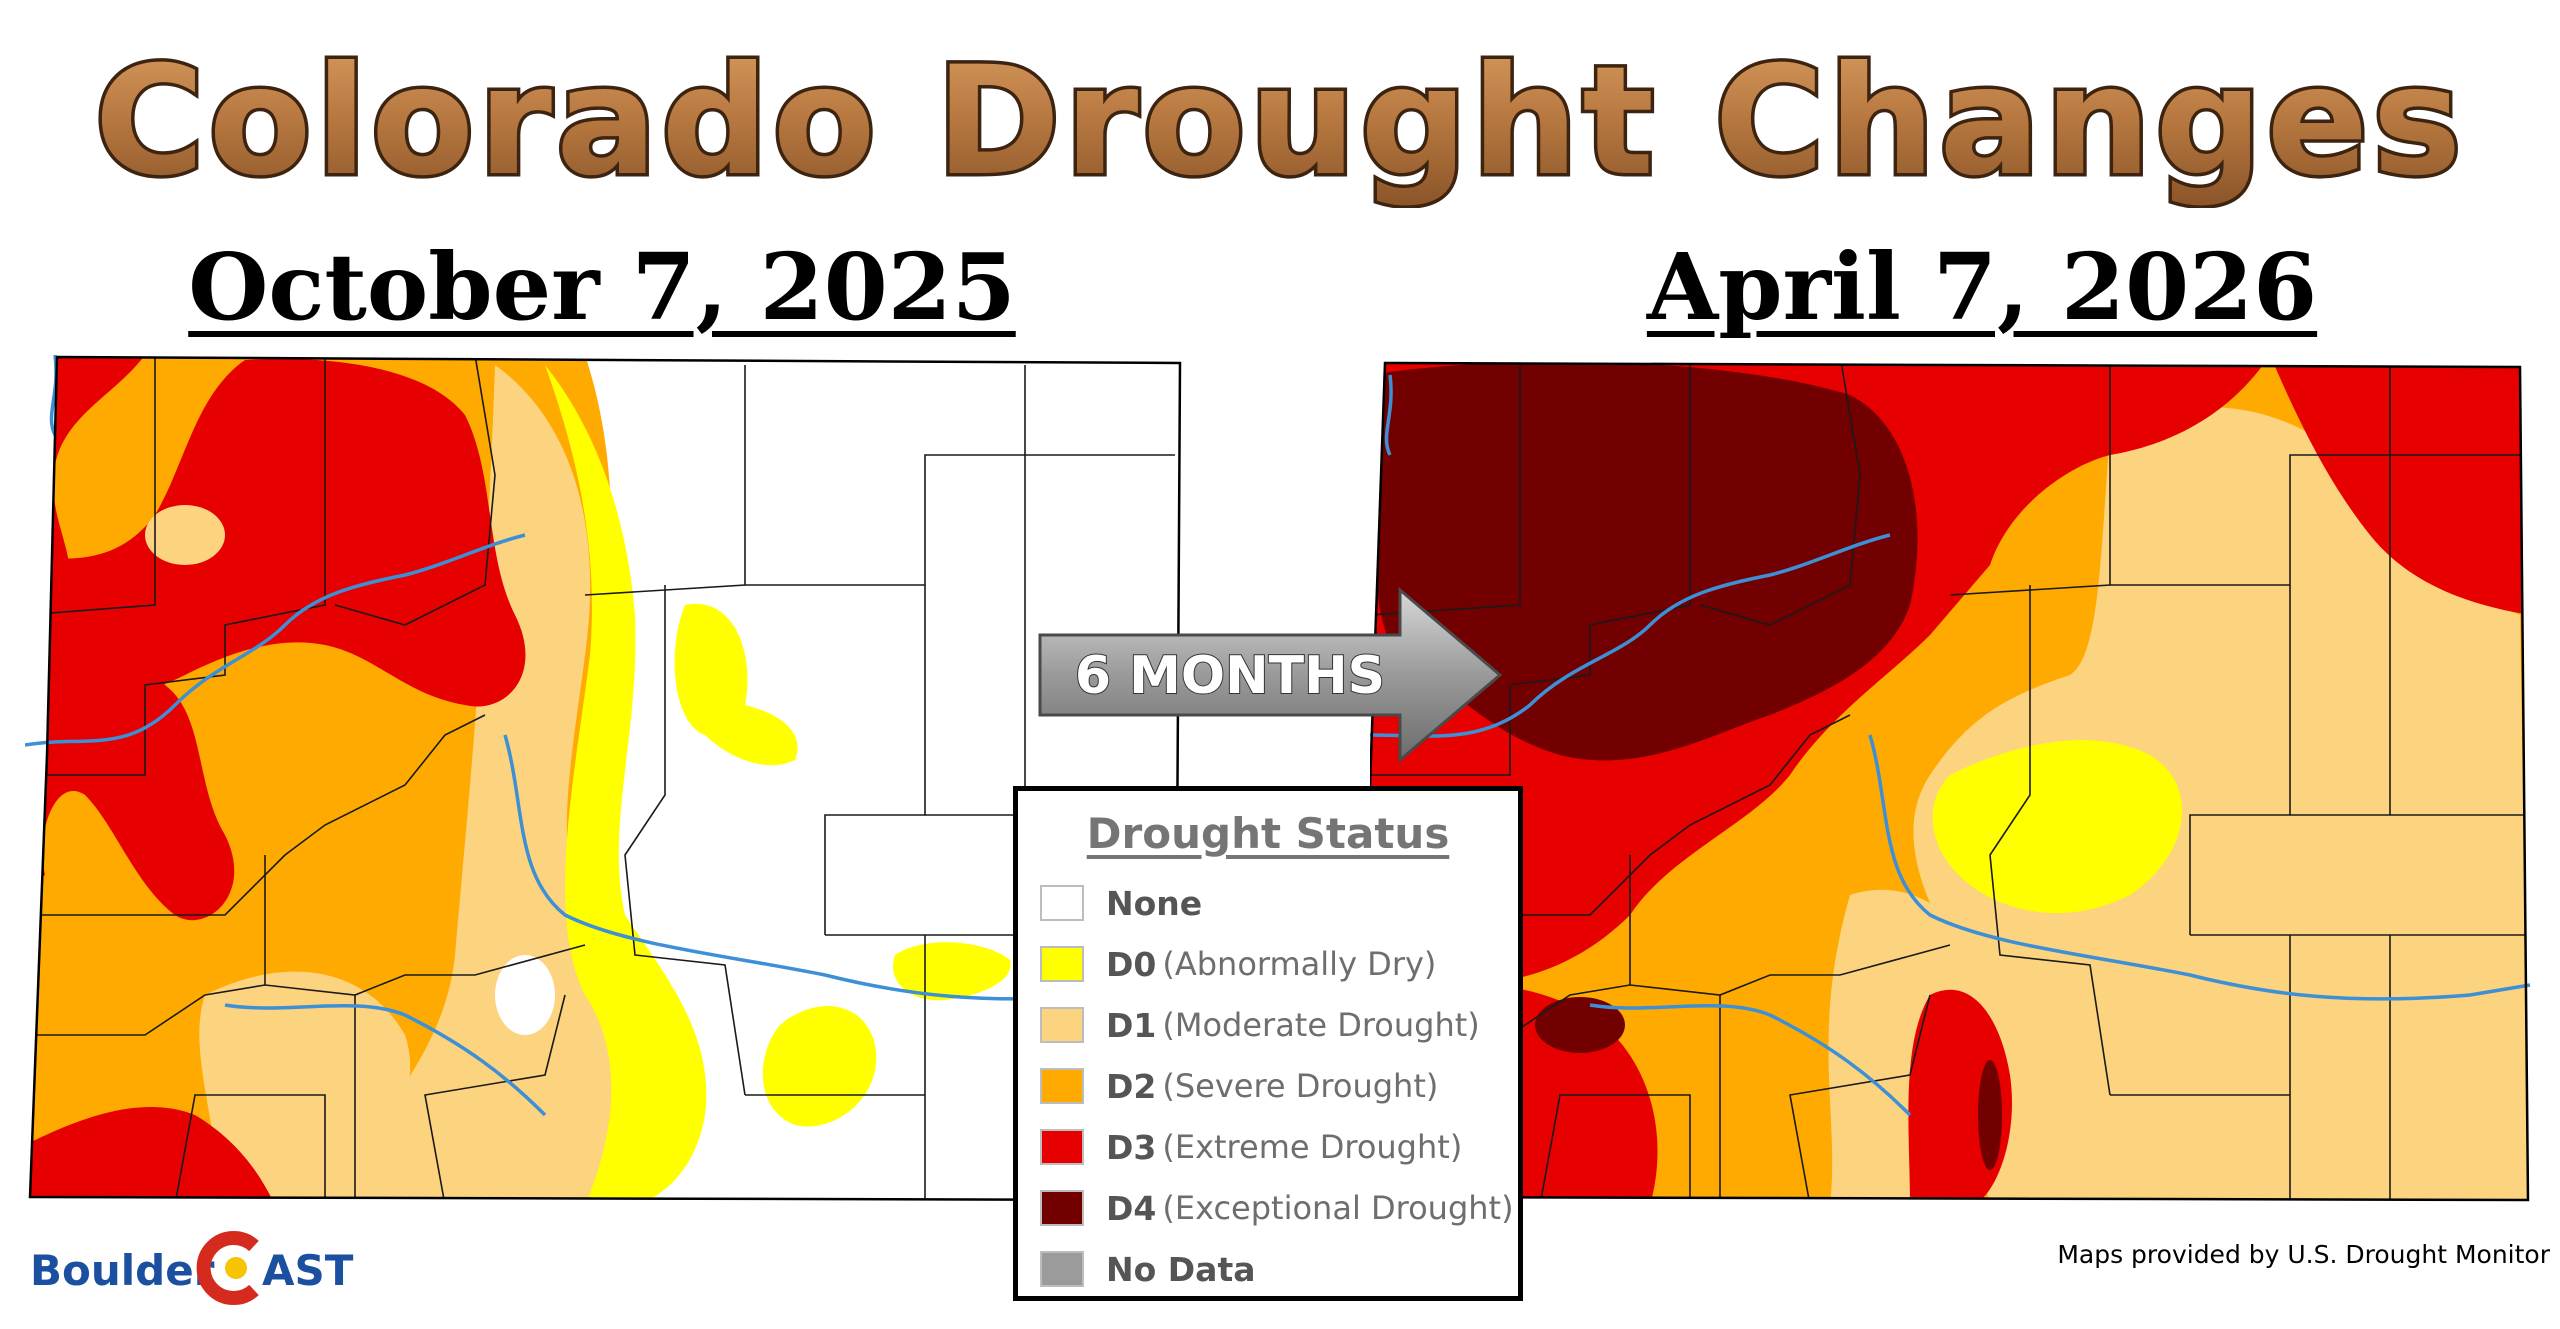  I want to click on bouldercast-logo: Boulder AST, so click(192, 1268).